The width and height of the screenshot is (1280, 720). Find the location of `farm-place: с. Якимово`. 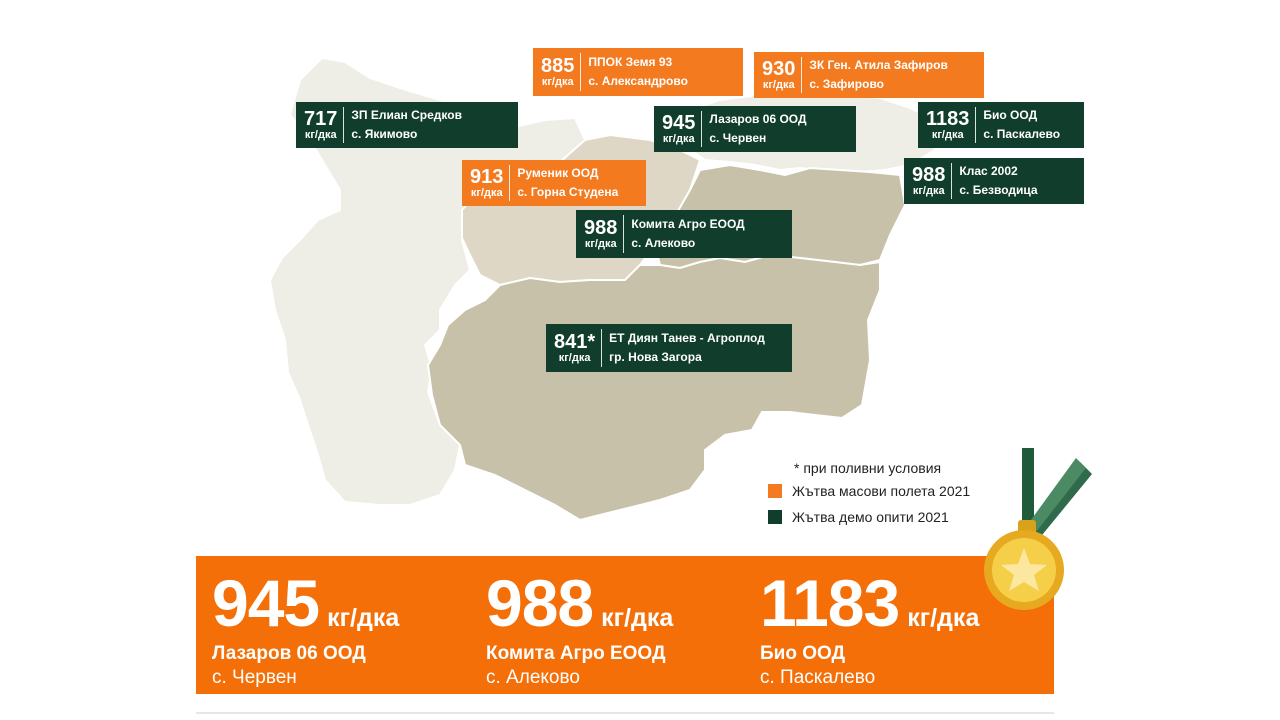

farm-place: с. Якимово is located at coordinates (384, 134).